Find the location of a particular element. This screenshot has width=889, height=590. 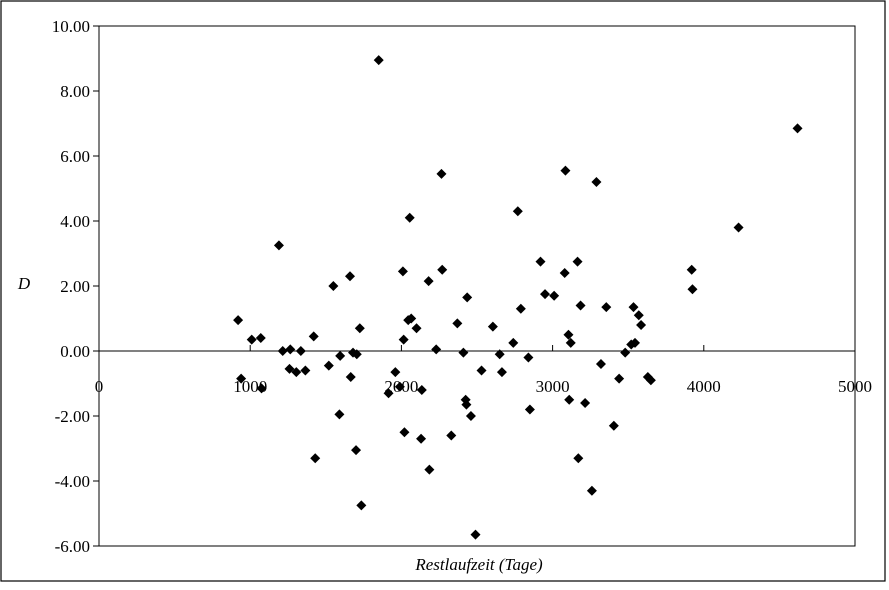

y-axis: -6.00 -4.00 -2.00 0.00 2.00 4.00 6.00 8.00 10.00 is located at coordinates (75, 286).